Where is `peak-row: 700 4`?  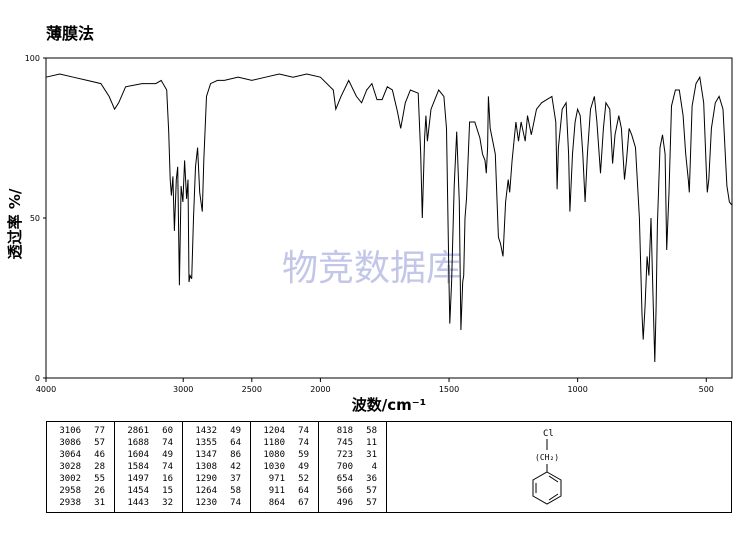 peak-row: 700 4 is located at coordinates (352, 467).